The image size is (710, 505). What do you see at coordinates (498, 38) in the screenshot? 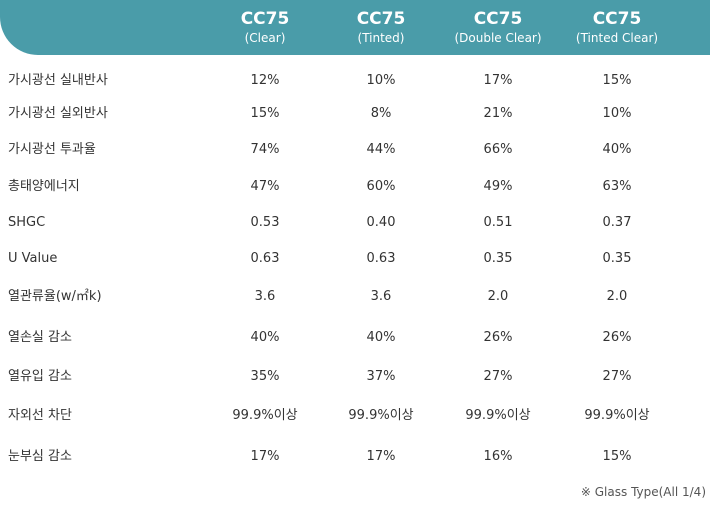
I see `column-subtitle: (Double Clear)` at bounding box center [498, 38].